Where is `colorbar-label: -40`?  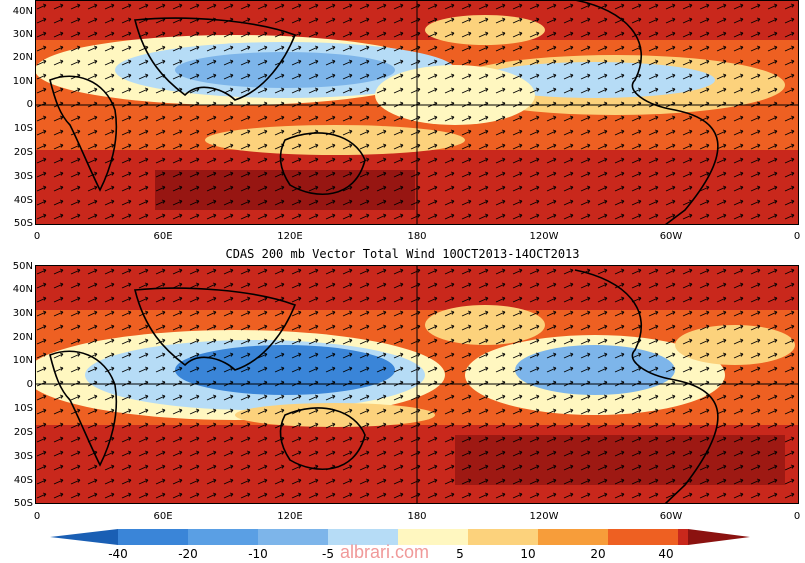 colorbar-label: -40 is located at coordinates (118, 554).